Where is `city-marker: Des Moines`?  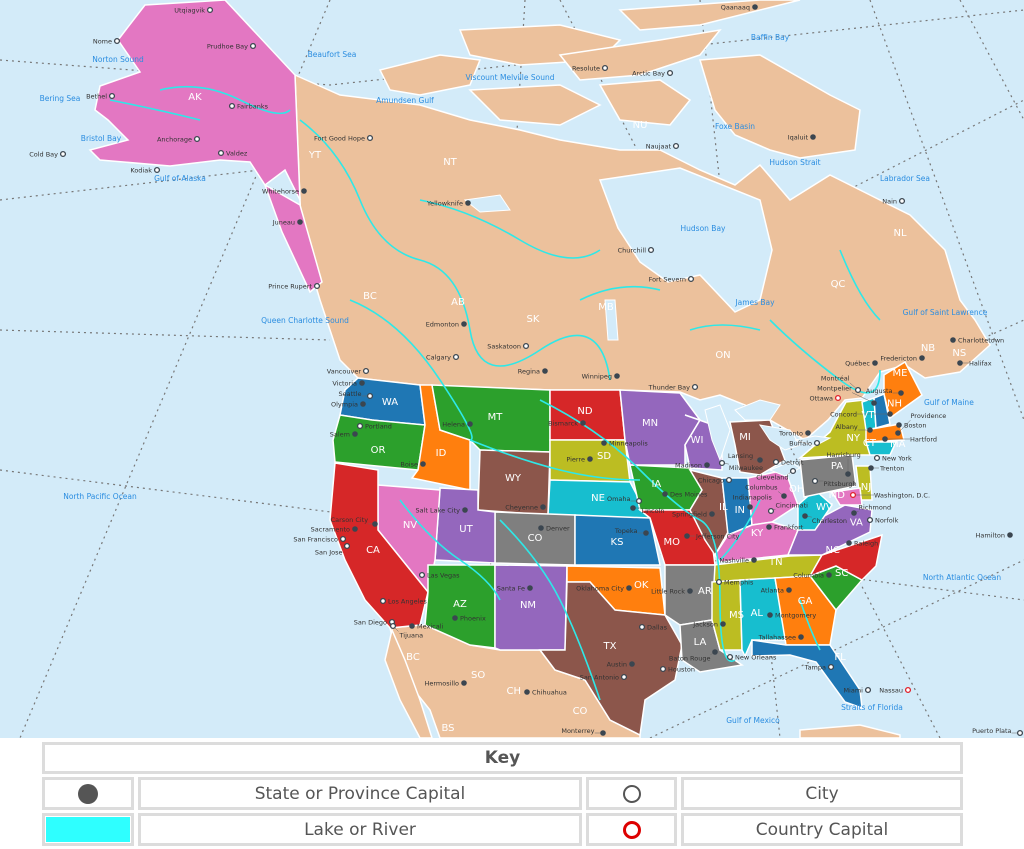
city-marker: Des Moines is located at coordinates (685, 495).